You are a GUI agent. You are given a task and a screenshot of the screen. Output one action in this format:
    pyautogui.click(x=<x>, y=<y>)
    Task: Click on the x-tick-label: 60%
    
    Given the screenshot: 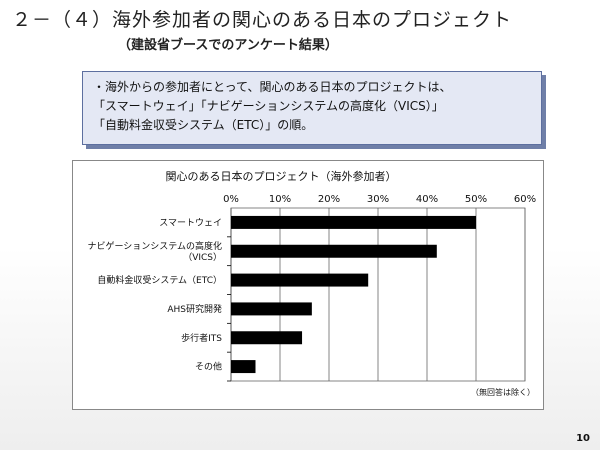 What is the action you would take?
    pyautogui.click(x=525, y=199)
    